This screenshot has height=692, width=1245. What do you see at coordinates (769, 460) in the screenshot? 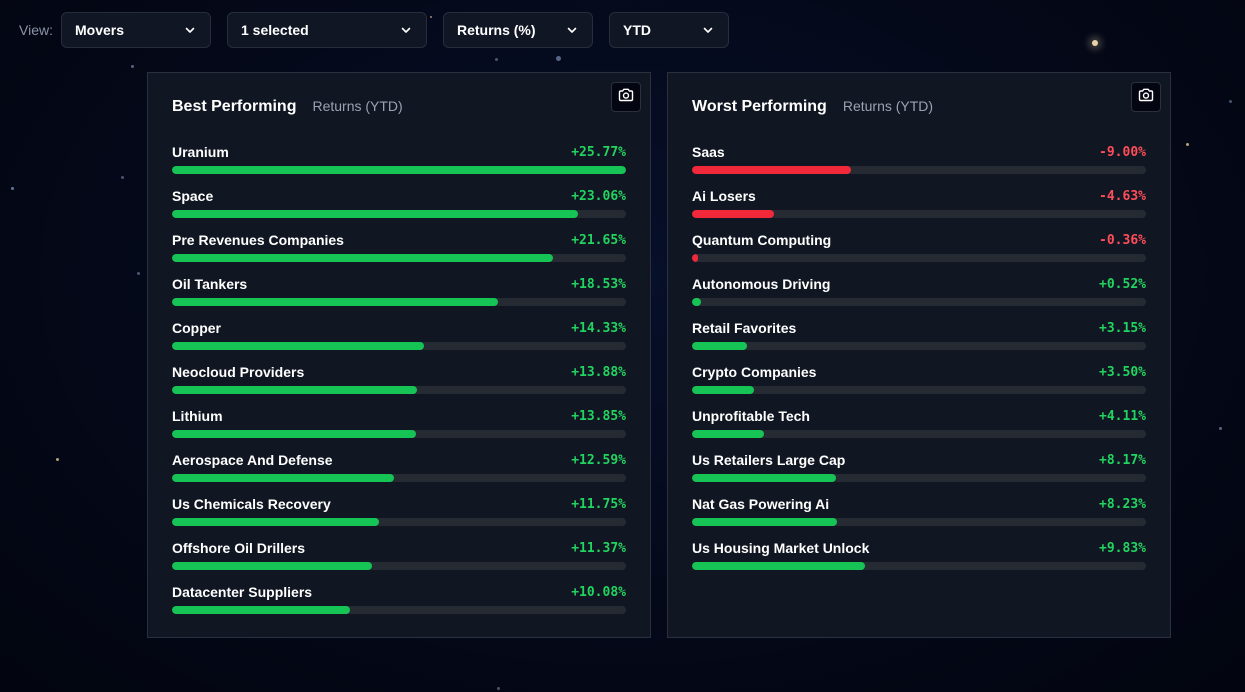
I see `item-name: Us Retailers Large Cap` at bounding box center [769, 460].